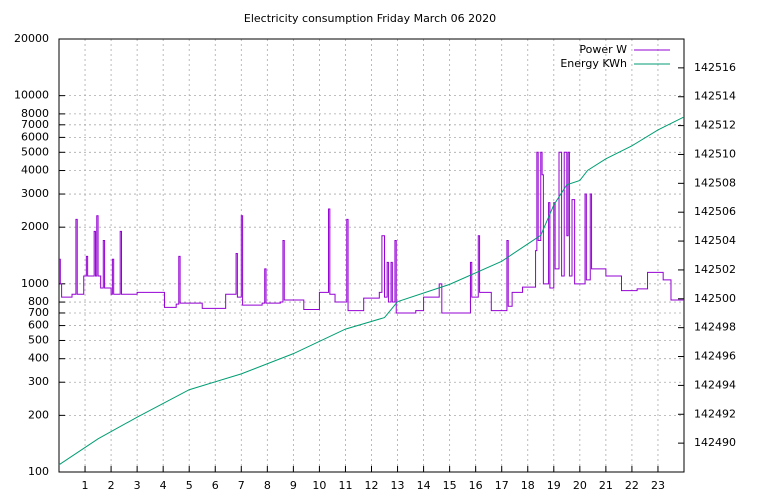 Image resolution: width=768 pixels, height=504 pixels. Describe the element at coordinates (345, 485) in the screenshot. I see `x-tick-label: 11` at that location.